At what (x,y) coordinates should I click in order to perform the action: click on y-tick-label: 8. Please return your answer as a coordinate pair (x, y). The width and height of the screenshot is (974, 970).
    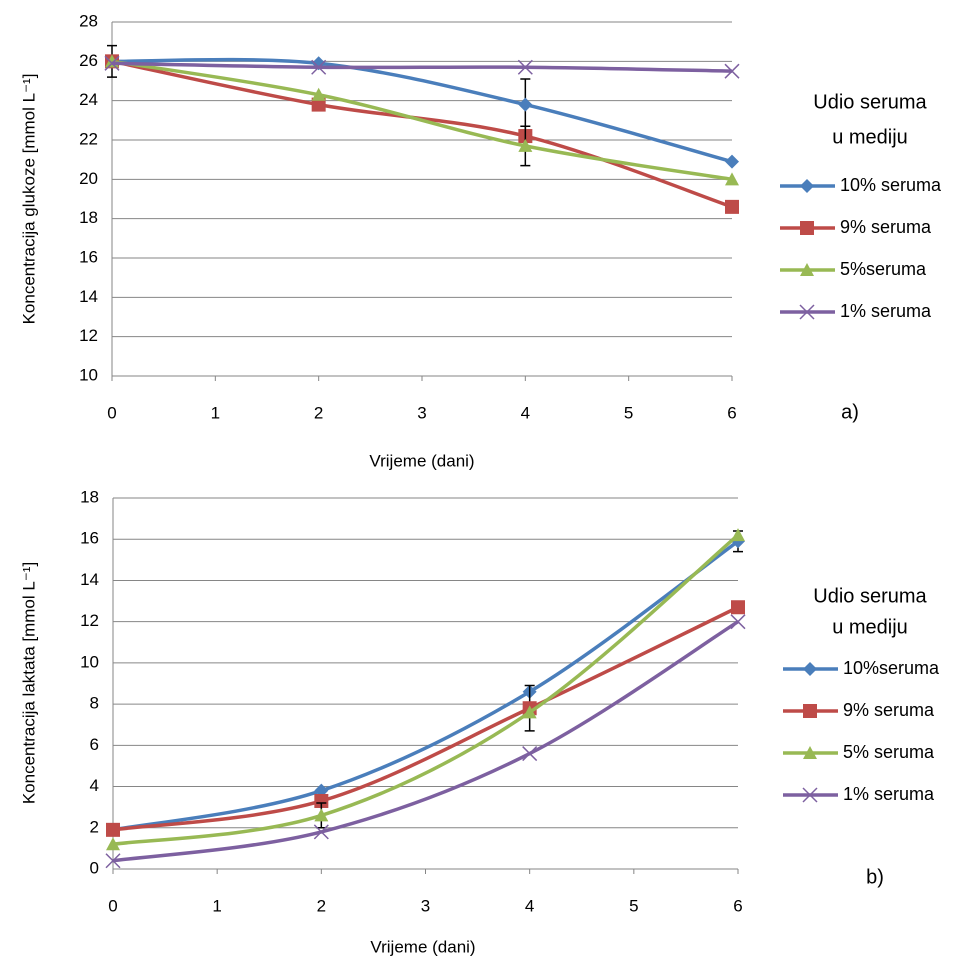
    Looking at the image, I should click on (94, 703).